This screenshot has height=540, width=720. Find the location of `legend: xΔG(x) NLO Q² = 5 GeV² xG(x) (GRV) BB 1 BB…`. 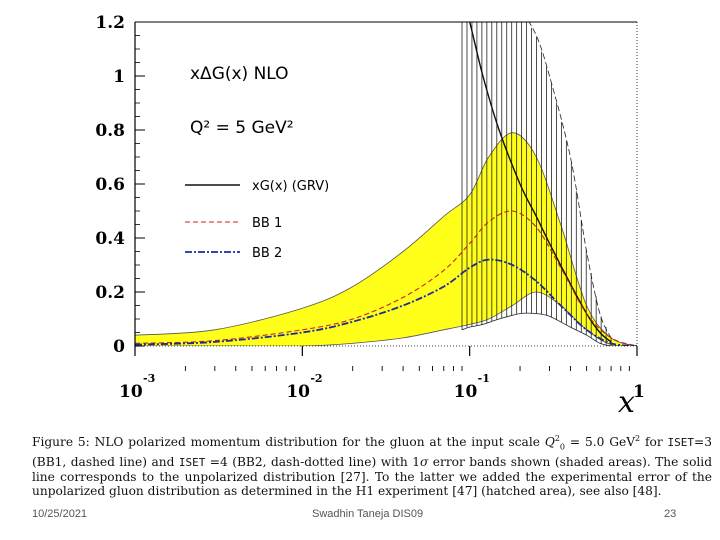

legend: xΔG(x) NLO Q² = 5 GeV² xG(x) (GRV) BB 1 BB… is located at coordinates (257, 162).